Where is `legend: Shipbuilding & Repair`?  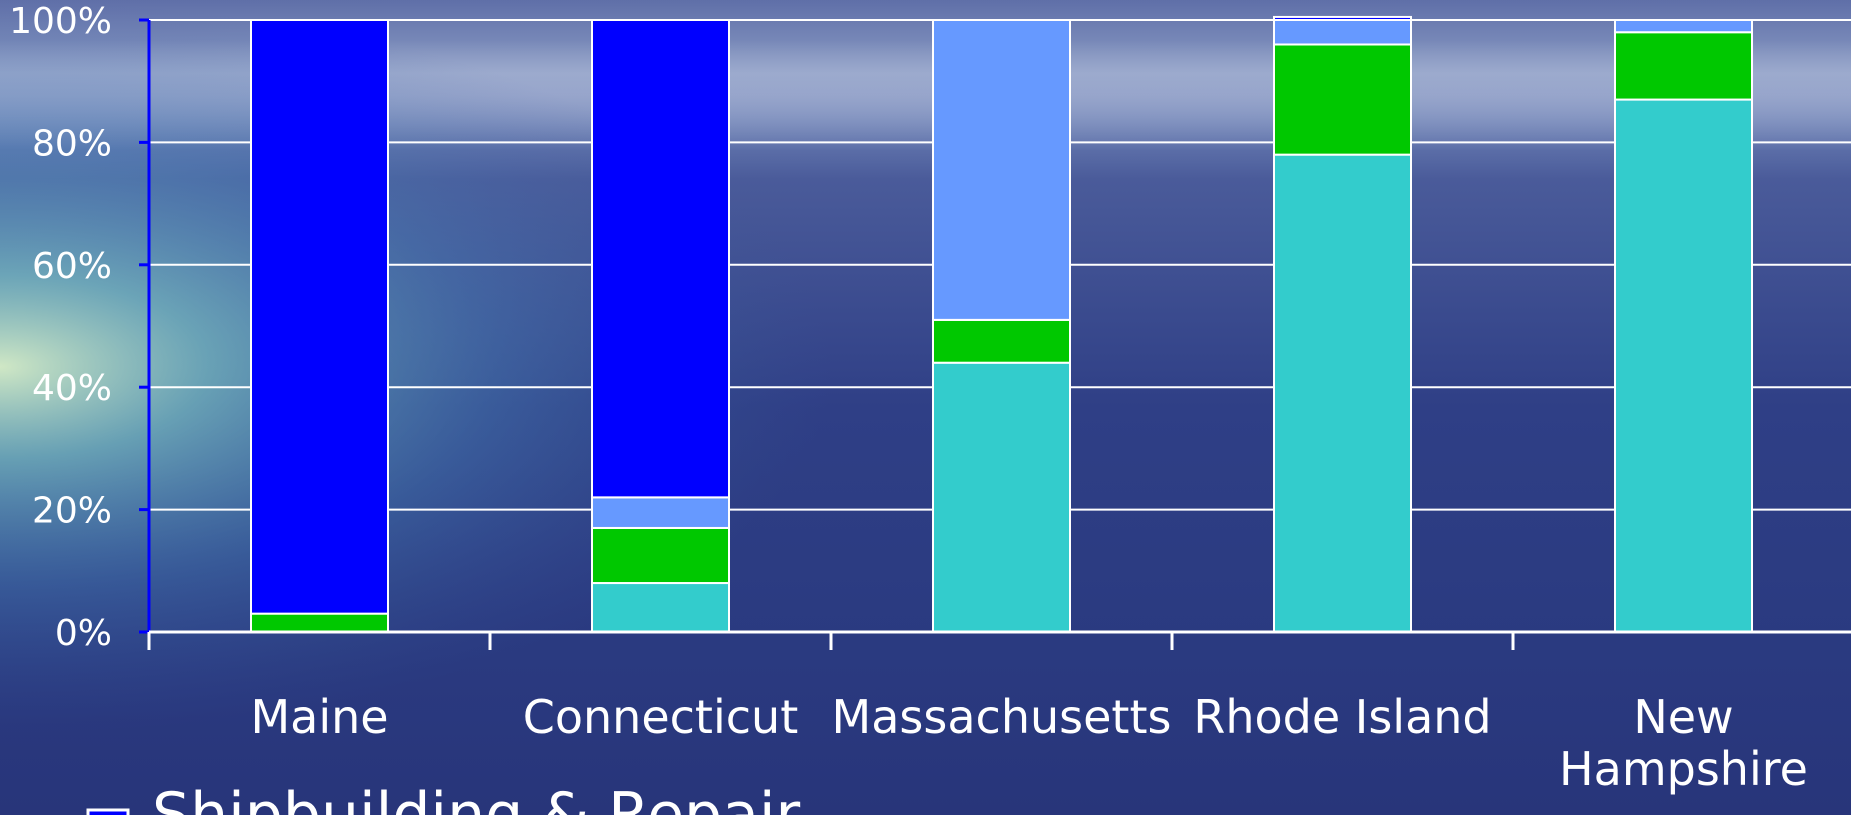
legend: Shipbuilding & Repair is located at coordinates (443, 797).